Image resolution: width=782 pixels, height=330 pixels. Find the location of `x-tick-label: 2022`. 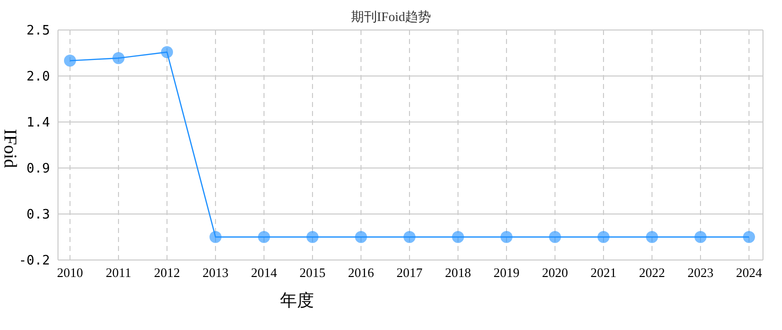

x-tick-label: 2022 is located at coordinates (652, 272).